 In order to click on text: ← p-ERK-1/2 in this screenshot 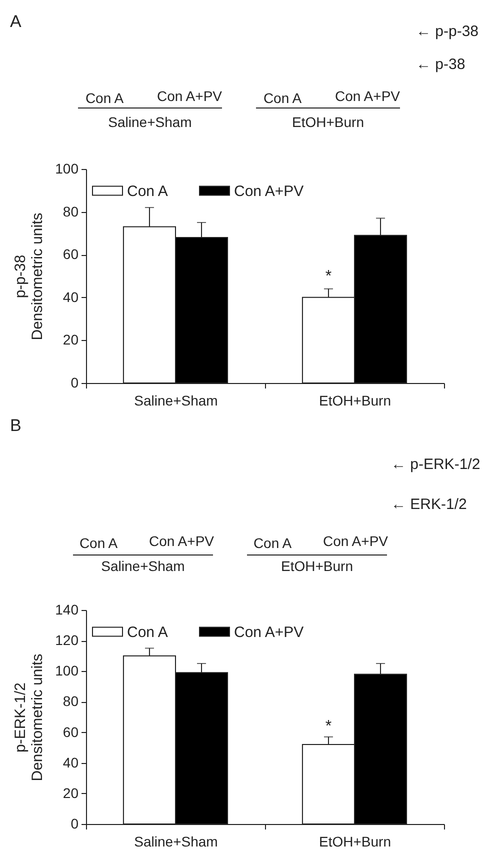, I will do `click(435, 464)`.